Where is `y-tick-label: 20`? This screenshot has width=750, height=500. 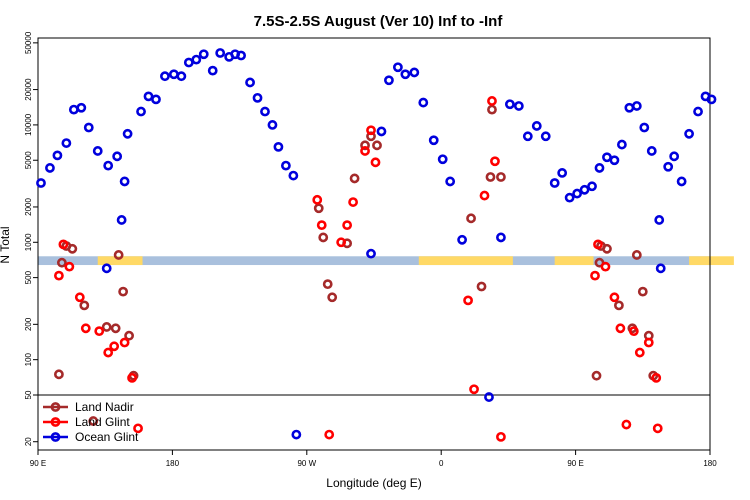
y-tick-label: 20 is located at coordinates (28, 441).